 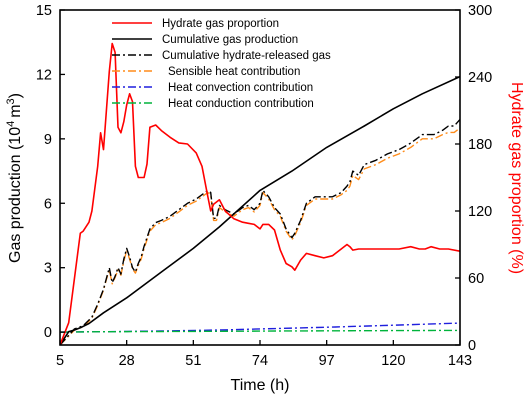 What do you see at coordinates (480, 212) in the screenshot?
I see `y-right-tick-label: 120` at bounding box center [480, 212].